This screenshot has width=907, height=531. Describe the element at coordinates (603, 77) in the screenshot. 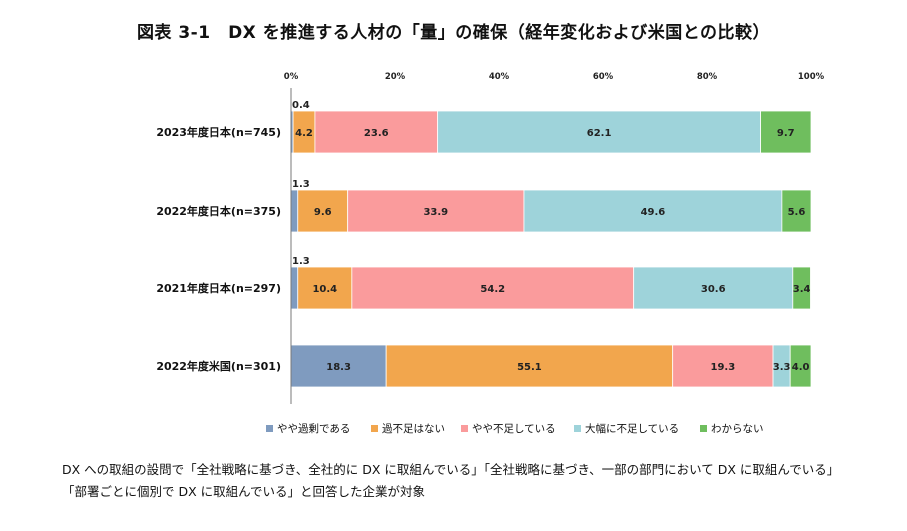

I see `x-tick-label: 60%` at that location.